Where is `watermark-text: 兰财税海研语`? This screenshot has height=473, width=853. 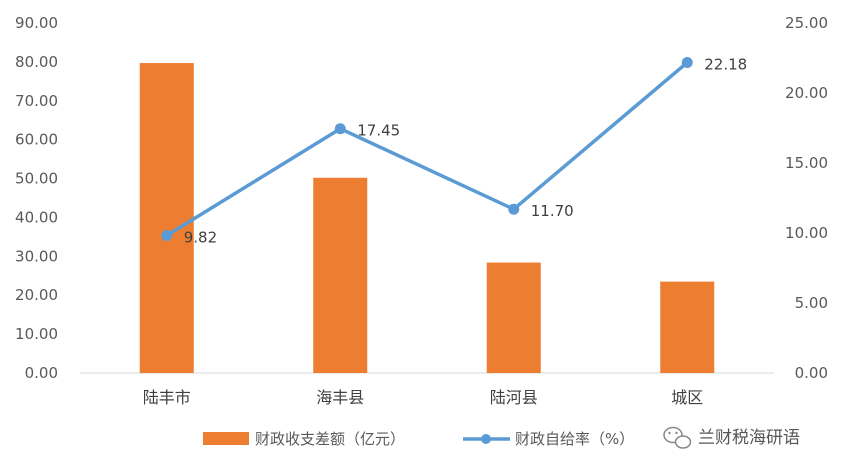 watermark-text: 兰财税海研语 is located at coordinates (749, 438).